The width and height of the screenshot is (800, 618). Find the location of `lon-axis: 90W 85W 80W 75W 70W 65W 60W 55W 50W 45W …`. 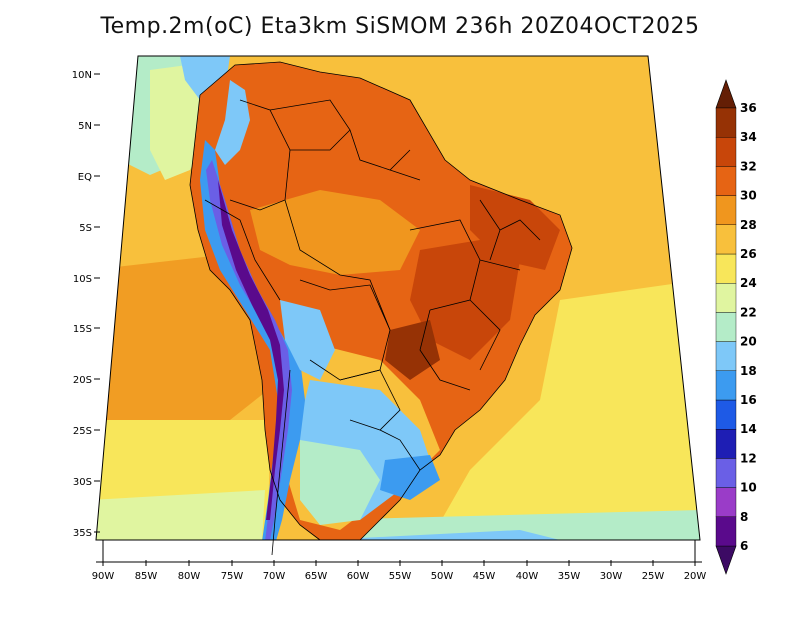

lon-axis: 90W 85W 80W 75W 70W 65W 60W 55W 50W 45W … is located at coordinates (399, 576).